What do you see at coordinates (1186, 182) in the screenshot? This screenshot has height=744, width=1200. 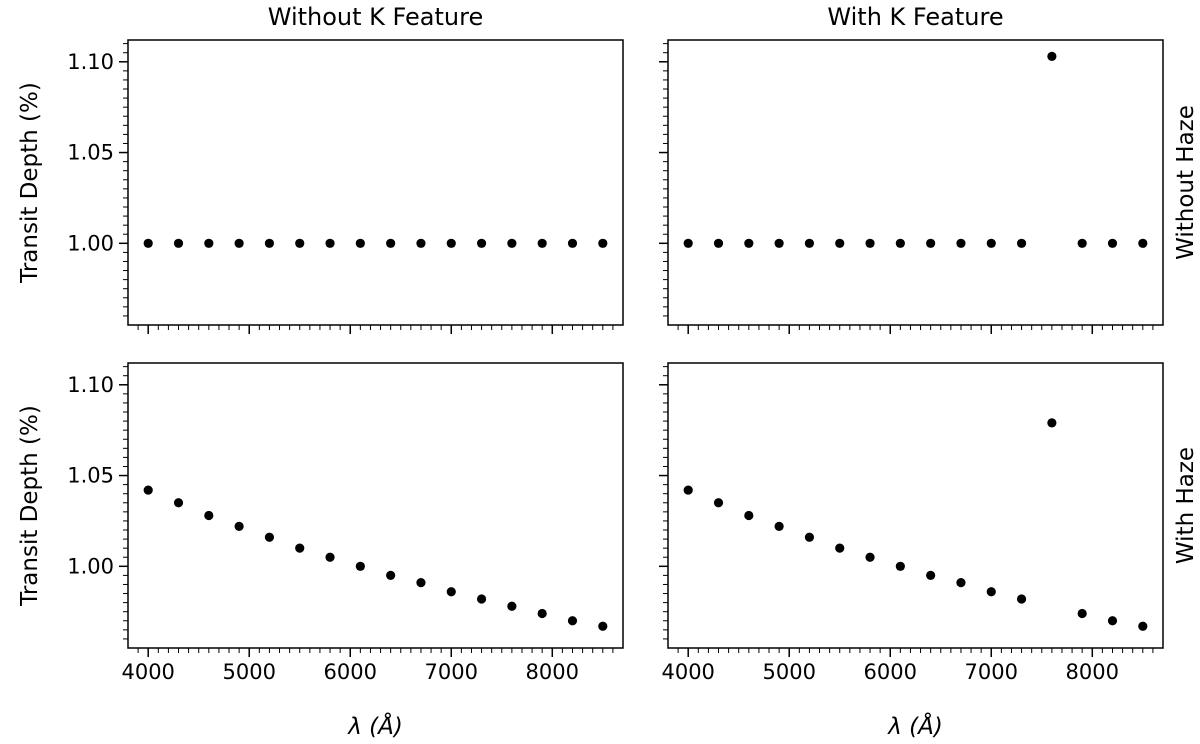 I see `row-title-without-haze: Without Haze` at bounding box center [1186, 182].